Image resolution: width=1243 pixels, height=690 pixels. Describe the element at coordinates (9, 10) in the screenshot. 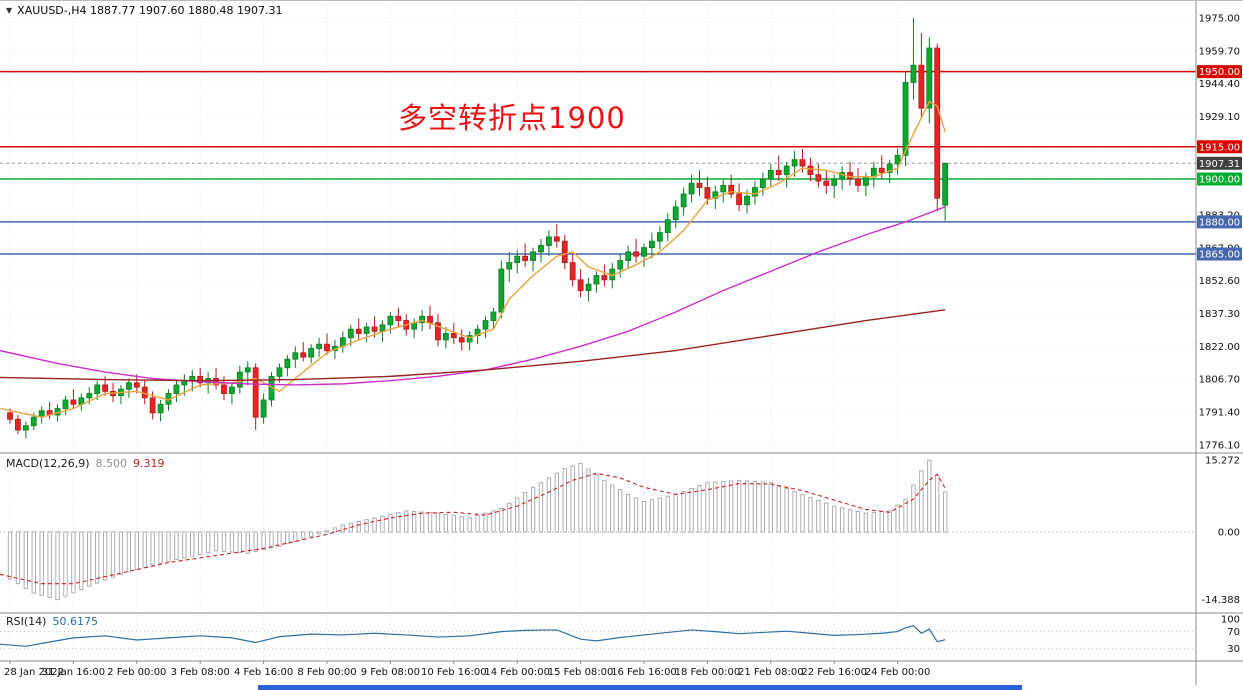

I see `chart-menu-caret-icon: ▼` at that location.